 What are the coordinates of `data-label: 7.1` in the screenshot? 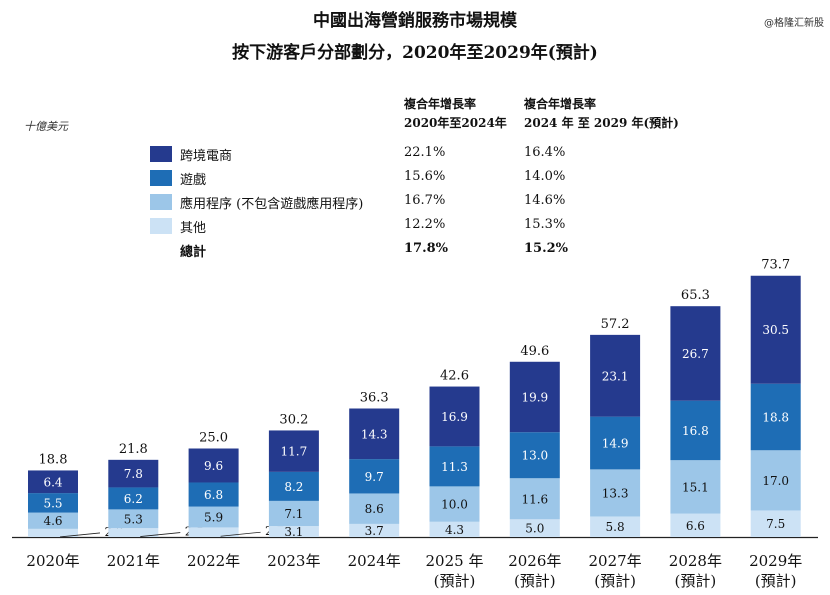 It's located at (293, 514).